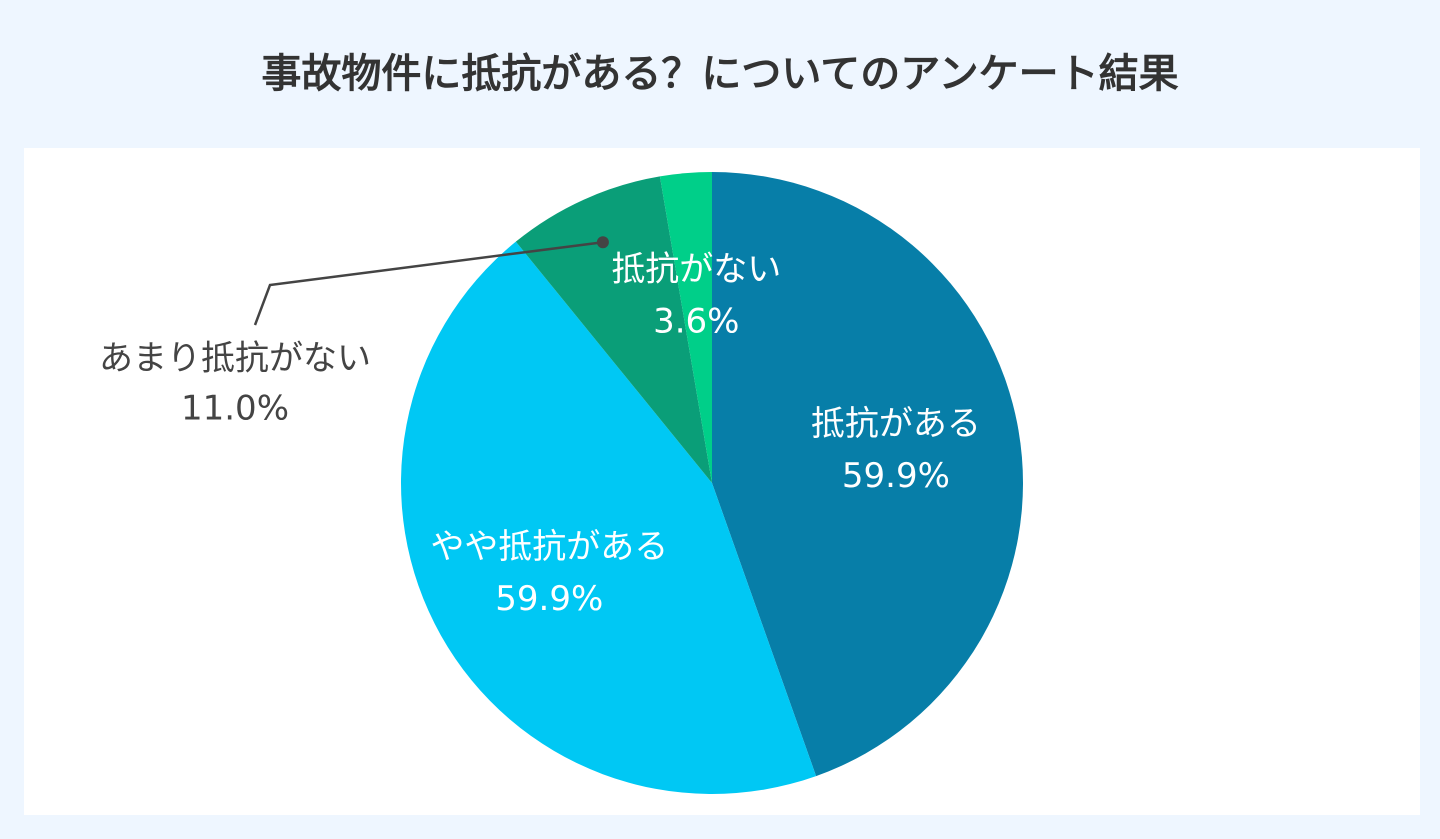 This screenshot has width=1440, height=839. I want to click on leader-line, so click(428, 283).